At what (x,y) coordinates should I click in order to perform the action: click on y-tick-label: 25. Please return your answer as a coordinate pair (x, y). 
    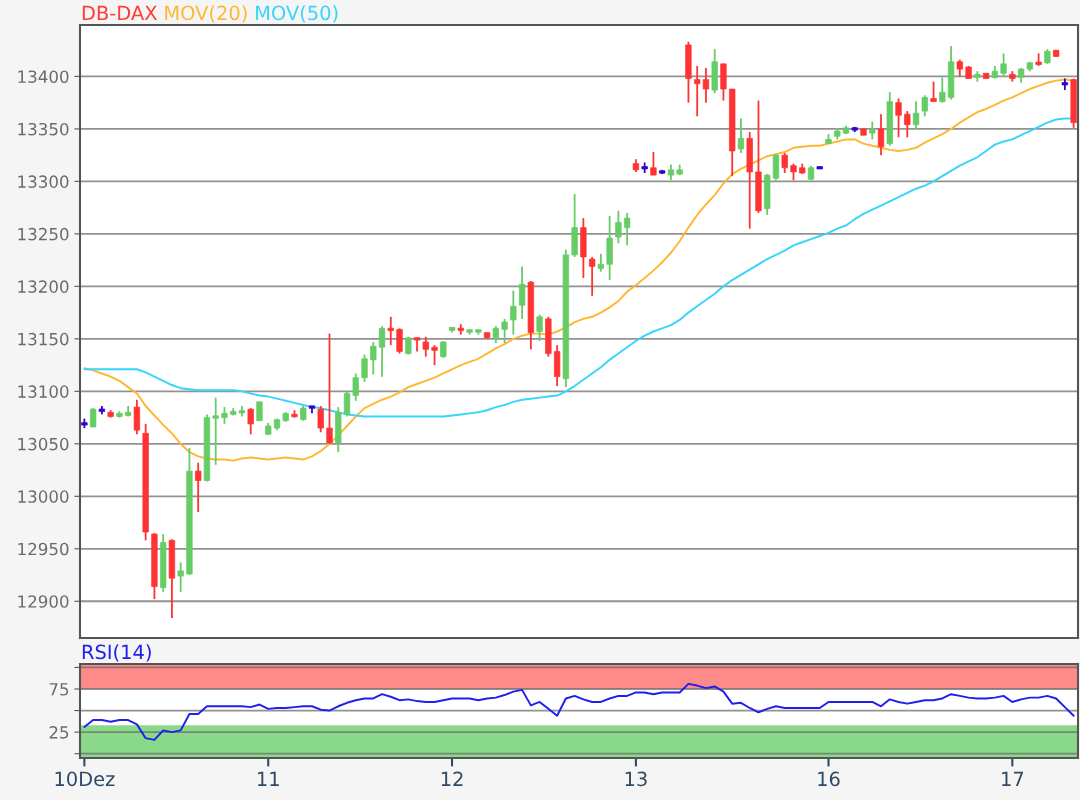
    Looking at the image, I should click on (59, 732).